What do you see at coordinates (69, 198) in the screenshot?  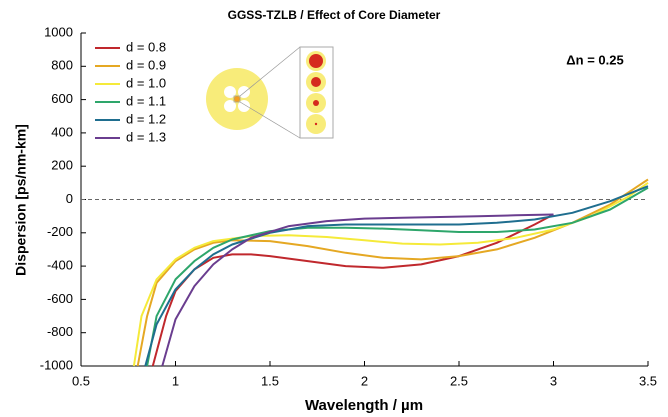 I see `y-tick-label: 0` at bounding box center [69, 198].